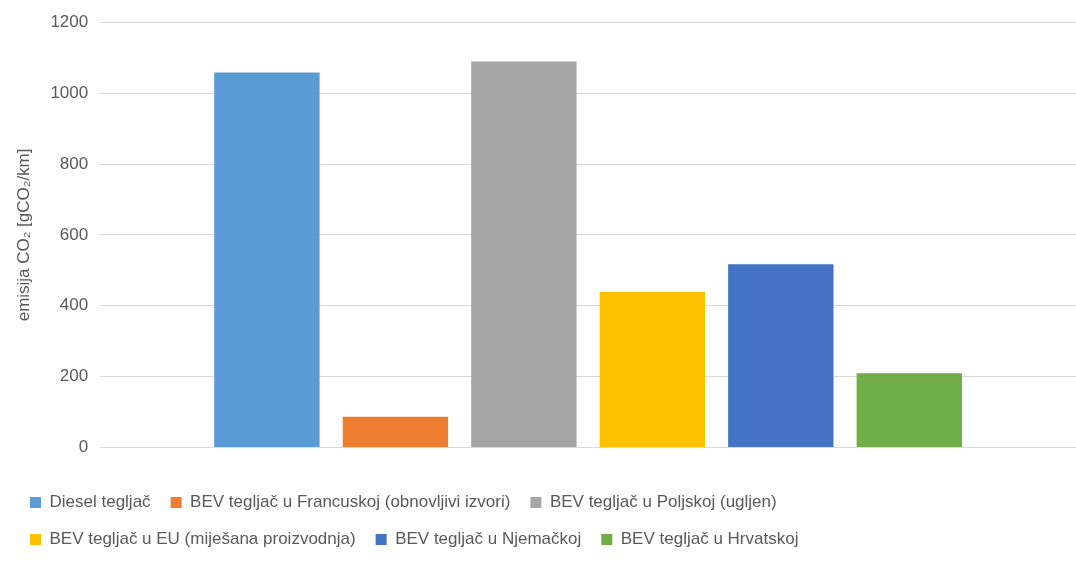  Describe the element at coordinates (69, 92) in the screenshot. I see `y-tick-label: 1000` at that location.